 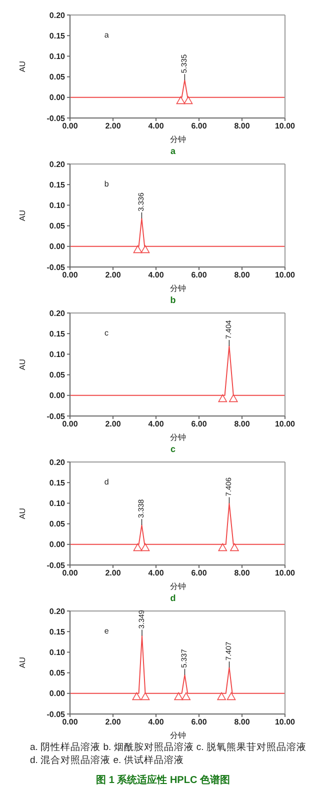 What do you see at coordinates (107, 631) in the screenshot?
I see `text: e` at bounding box center [107, 631].